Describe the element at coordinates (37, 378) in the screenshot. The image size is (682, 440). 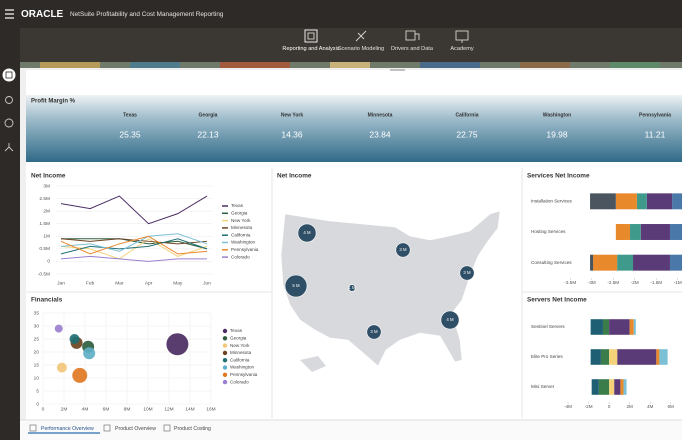
I see `y-tick-label: 10` at that location.